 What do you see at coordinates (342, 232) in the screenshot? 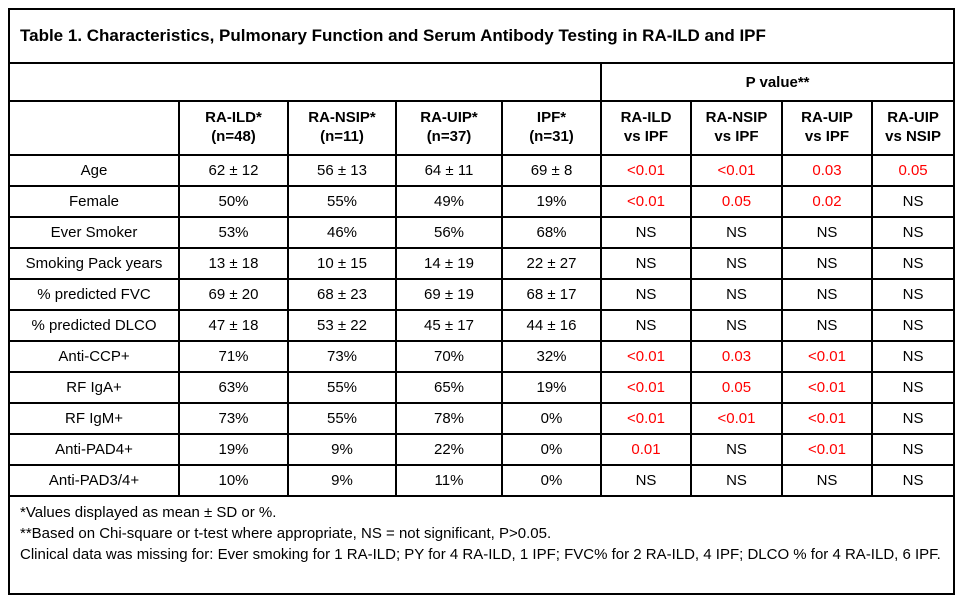
I see `value-cell: 46%` at bounding box center [342, 232].